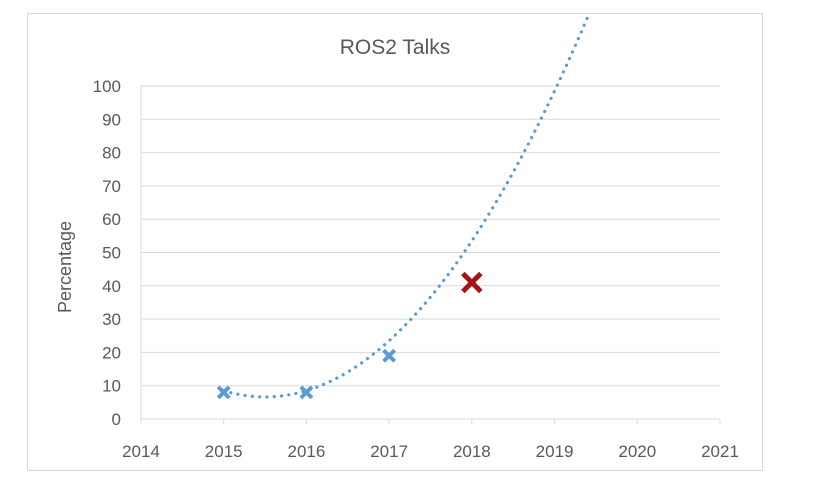 Image resolution: width=821 pixels, height=479 pixels. I want to click on x-tick-label: 2017, so click(389, 451).